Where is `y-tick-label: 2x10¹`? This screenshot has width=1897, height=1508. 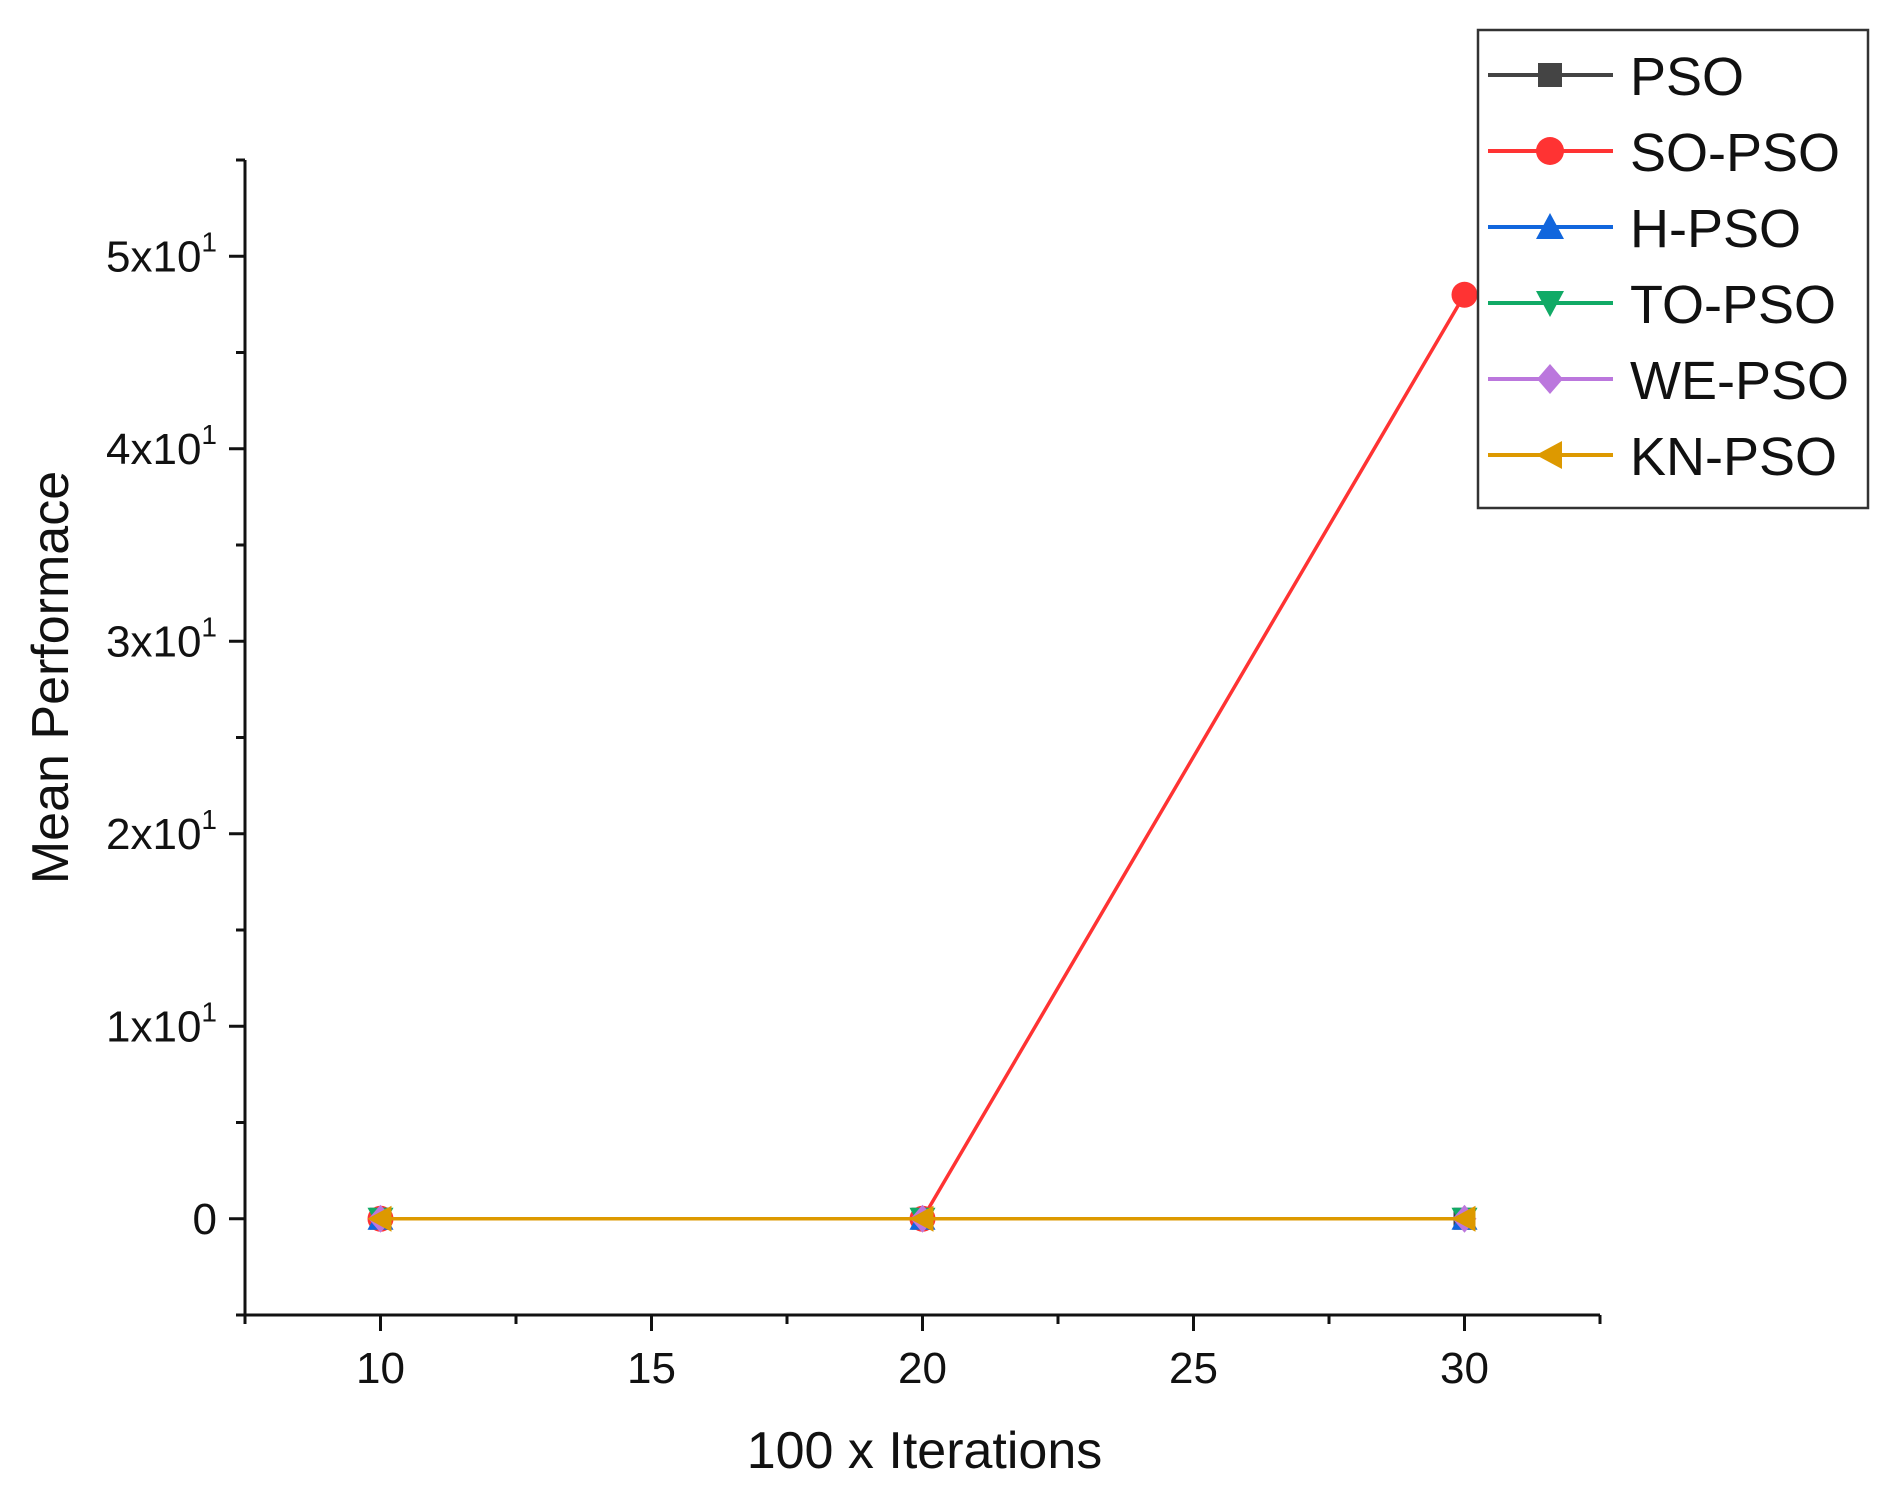
y-tick-label: 2x10¹ is located at coordinates (161, 831).